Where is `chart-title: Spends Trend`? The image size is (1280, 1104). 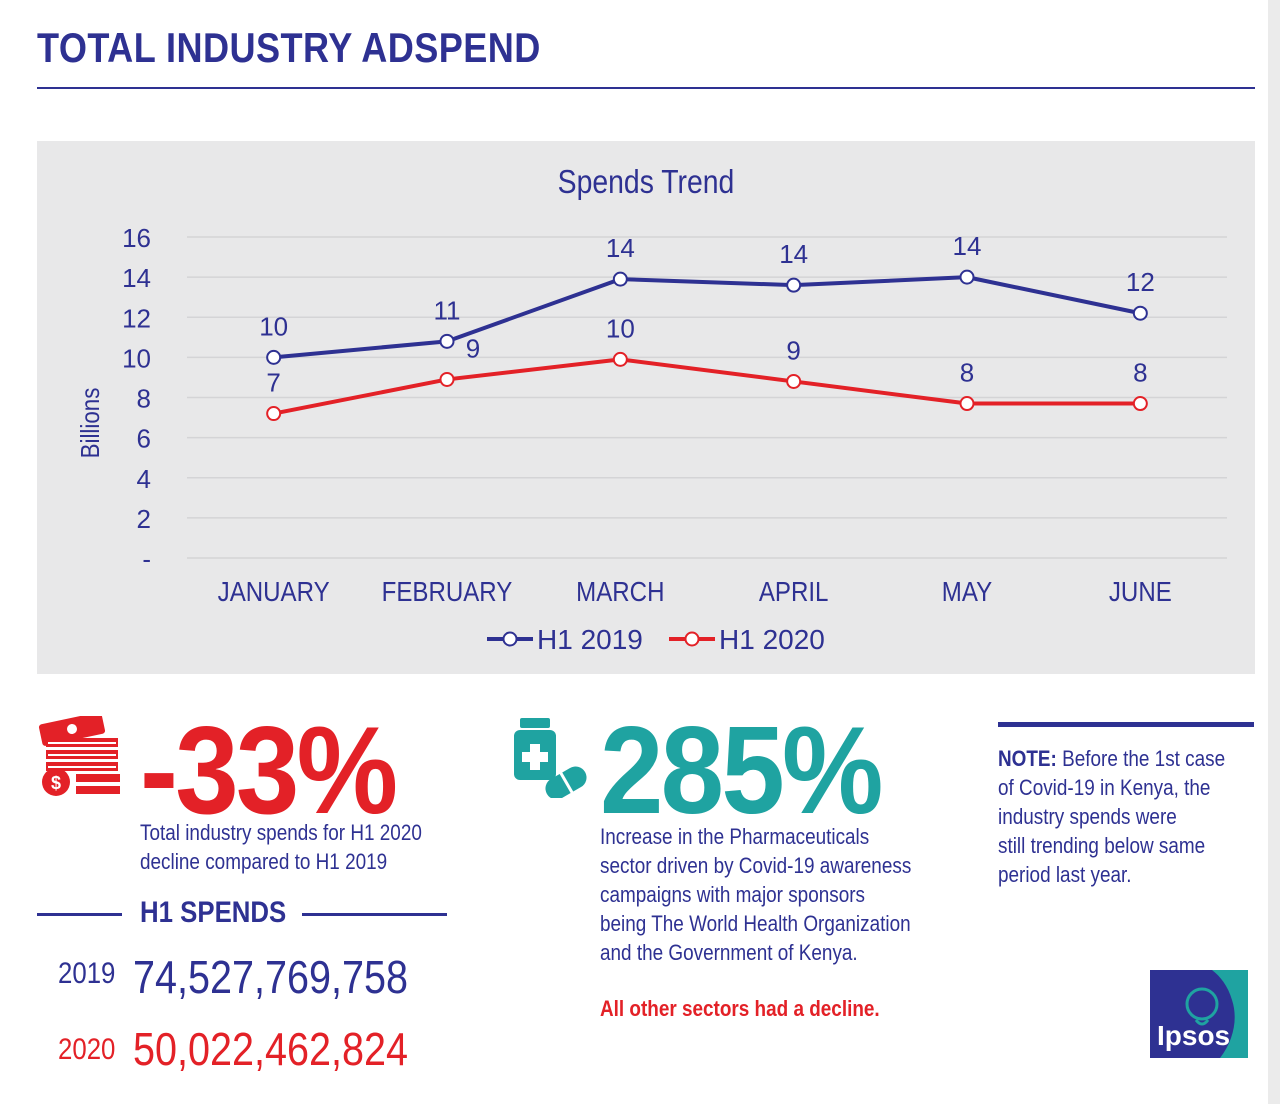
chart-title: Spends Trend is located at coordinates (646, 182).